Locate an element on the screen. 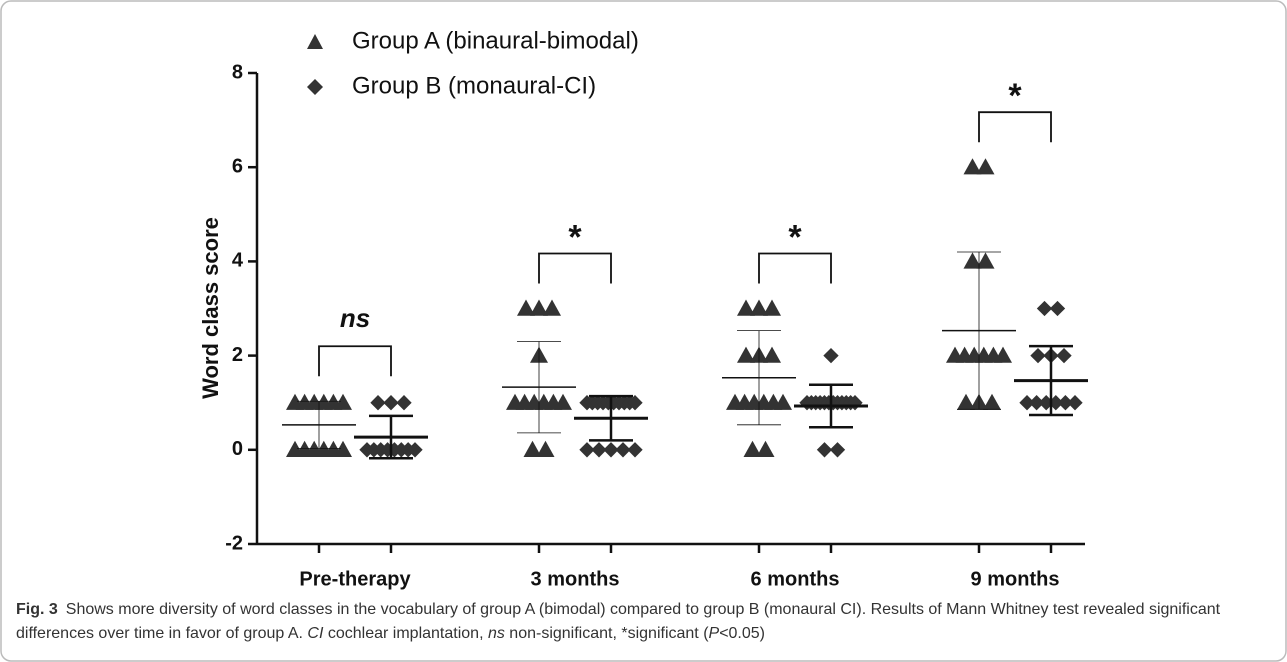 Image resolution: width=1287 pixels, height=662 pixels. caption-text: non-significant, *significant ( is located at coordinates (606, 633).